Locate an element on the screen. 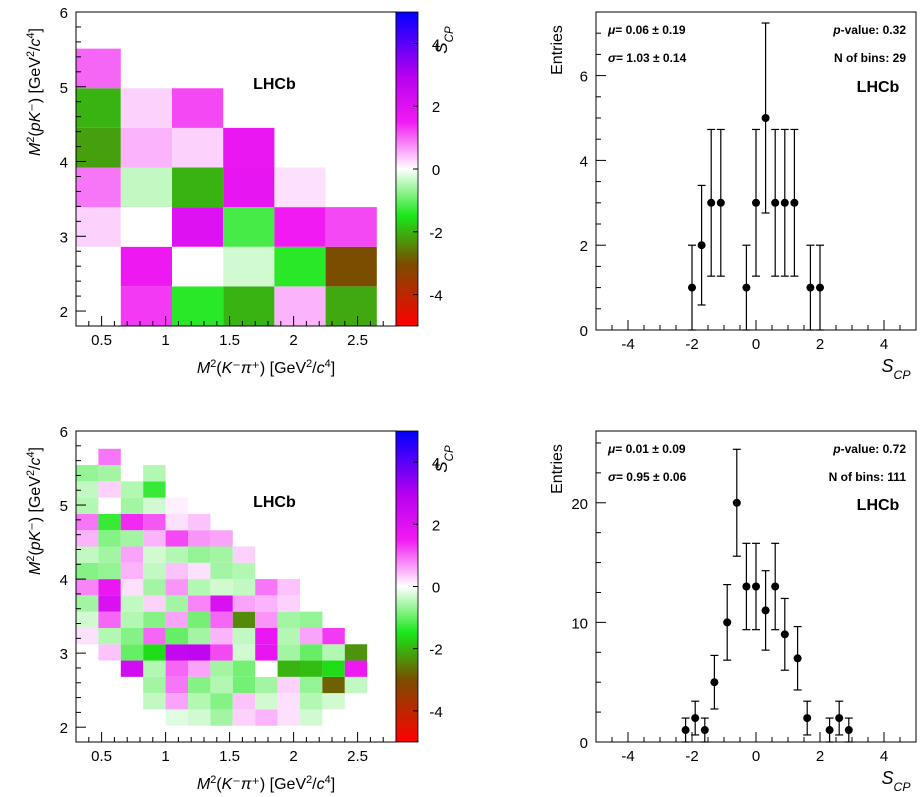 The image size is (923, 797). stat-pvalue: p-value: 0.32 is located at coordinates (869, 30).